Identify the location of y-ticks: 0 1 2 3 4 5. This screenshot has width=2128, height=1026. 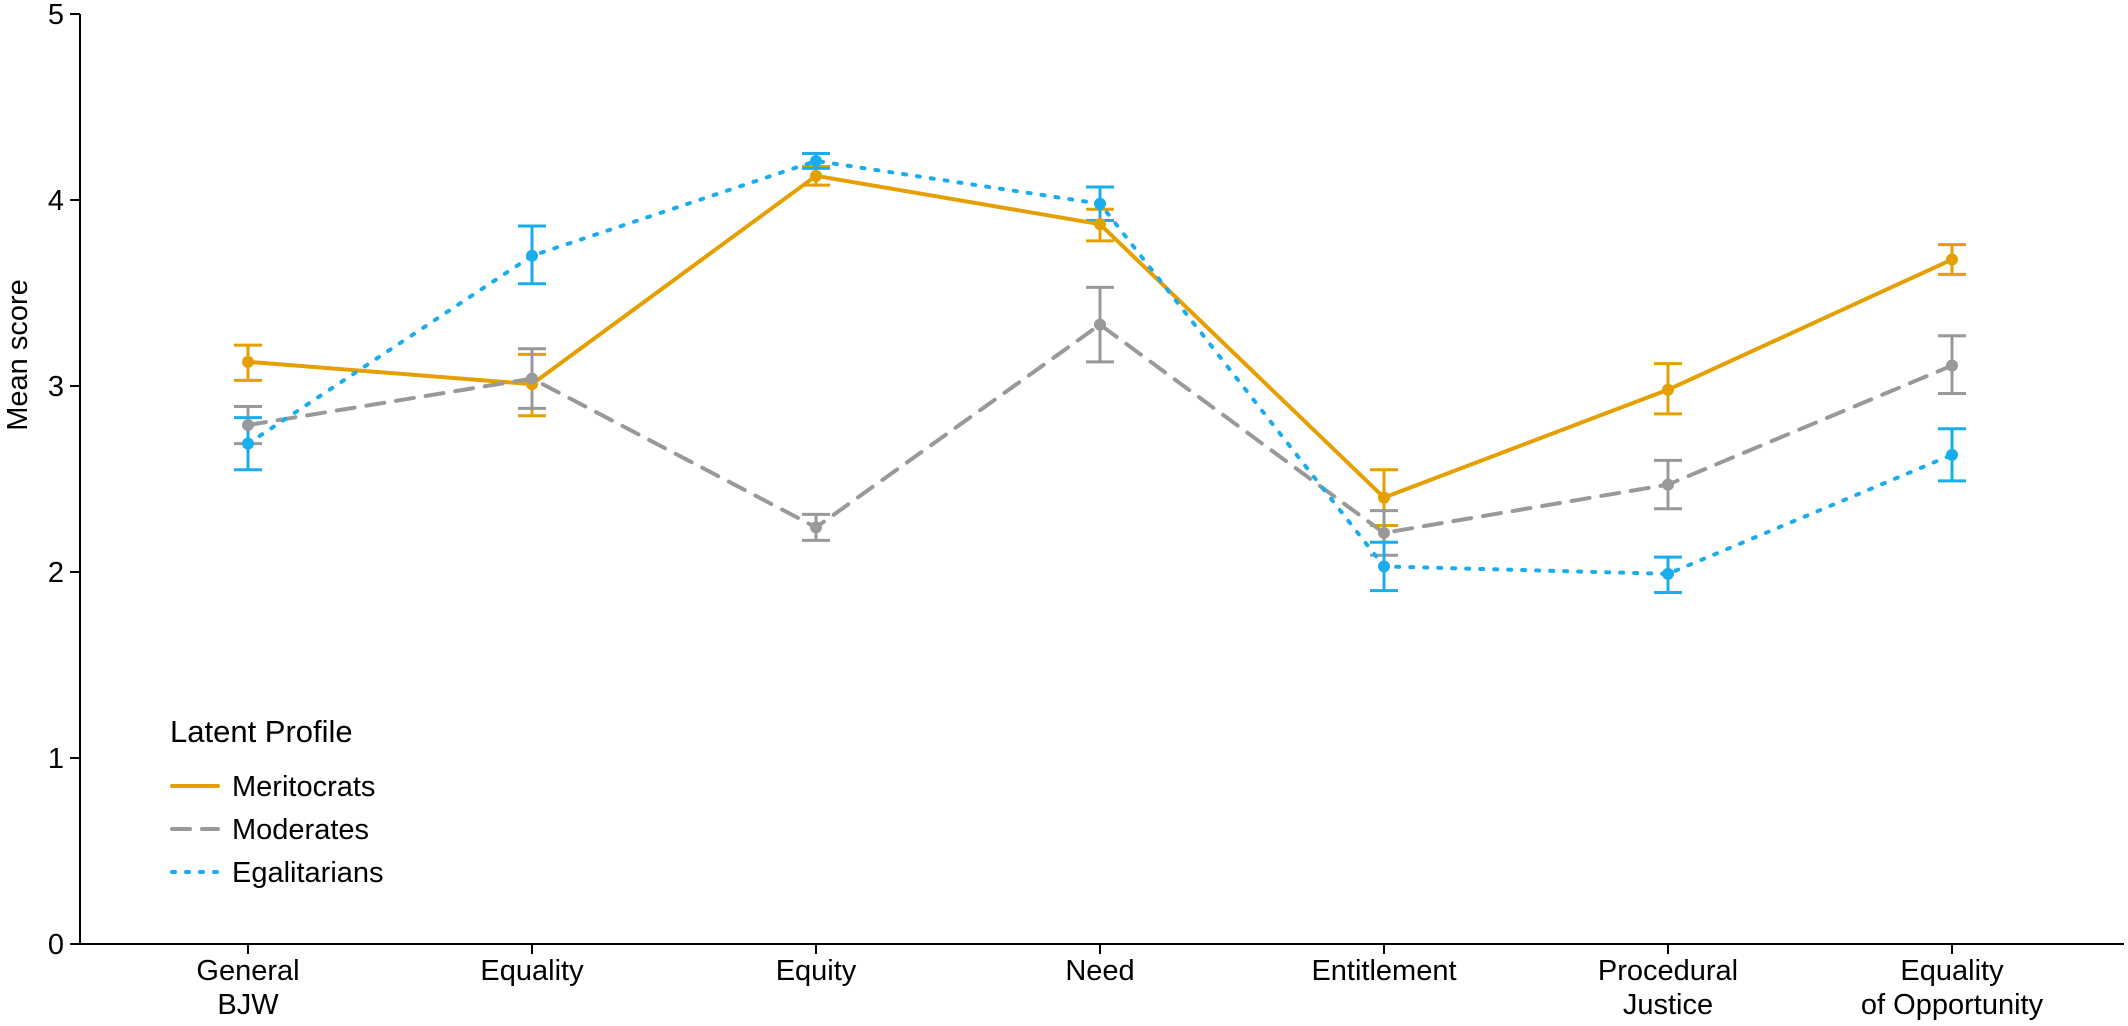
(64, 480).